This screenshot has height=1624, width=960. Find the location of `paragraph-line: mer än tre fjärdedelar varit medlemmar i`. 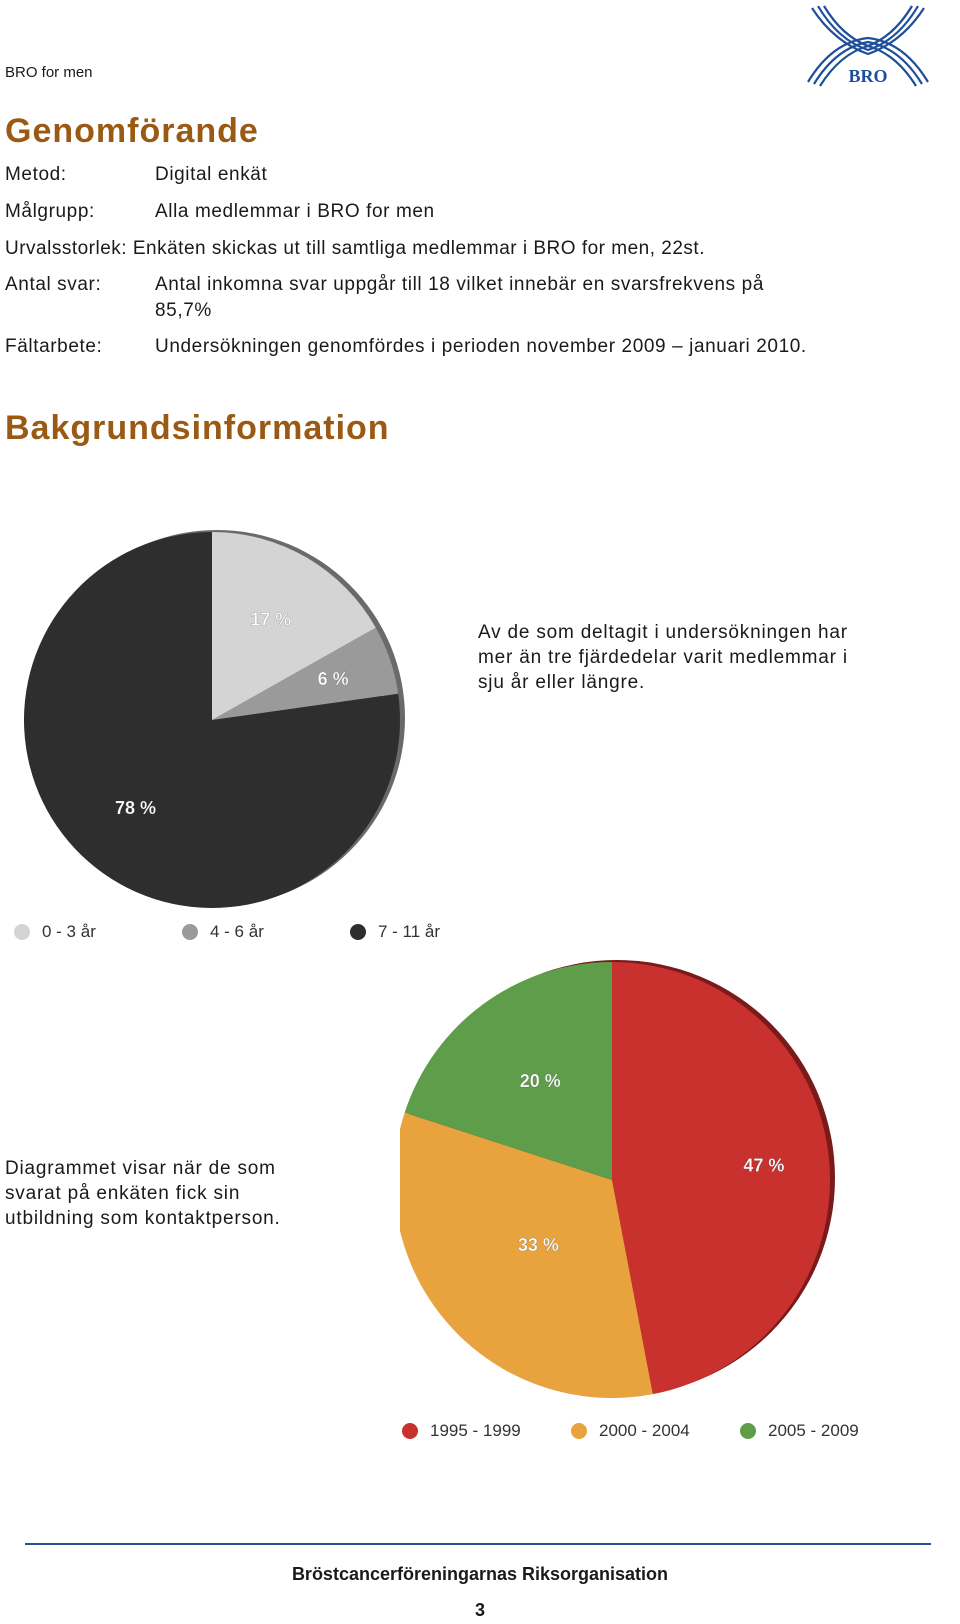

paragraph-line: mer än tre fjärdedelar varit medlemmar i is located at coordinates (663, 657).